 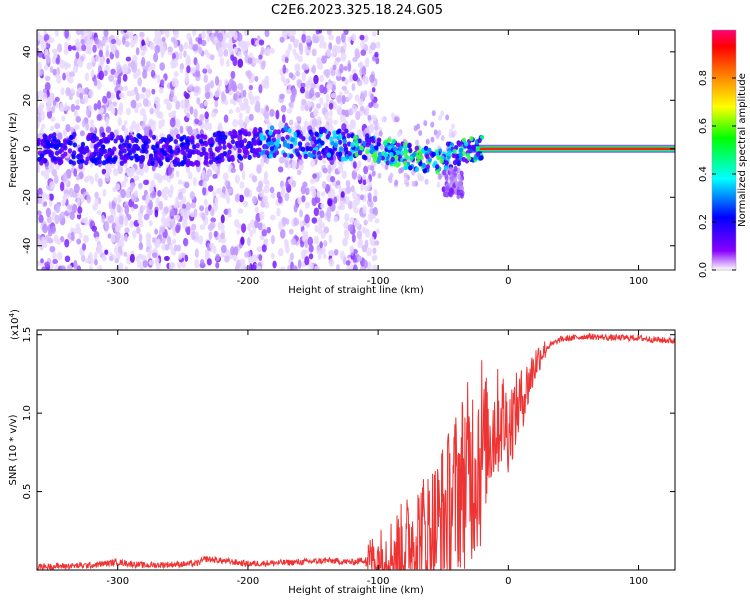 I want to click on x-tick-label: -300, so click(x=117, y=581).